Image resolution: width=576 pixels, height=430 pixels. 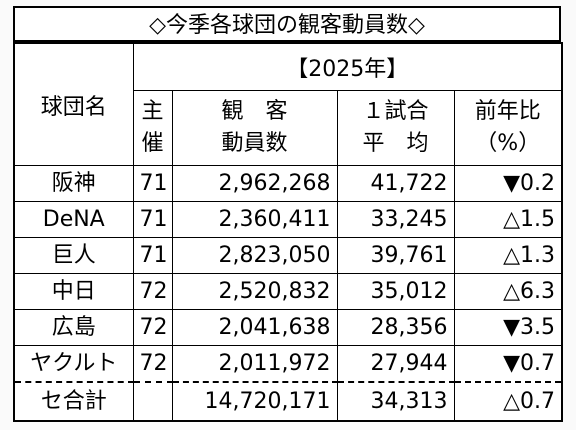 What do you see at coordinates (73, 327) in the screenshot?
I see `cell-team: 広島` at bounding box center [73, 327].